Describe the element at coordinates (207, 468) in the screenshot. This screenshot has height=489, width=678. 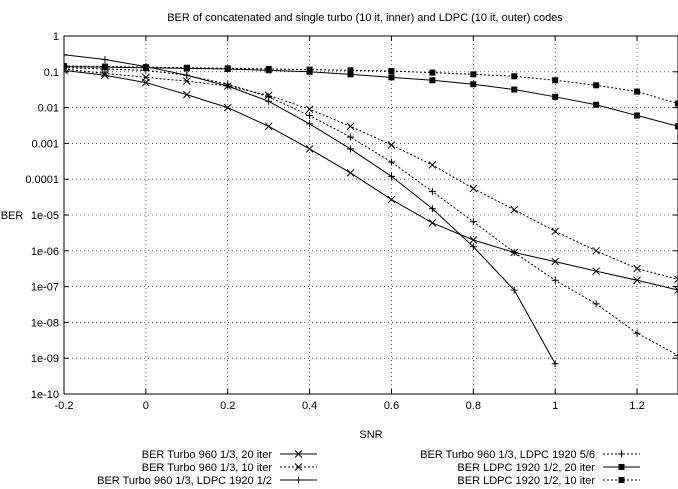
I see `legend-label: BER Turbo 960 1/3, 10 iter` at that location.